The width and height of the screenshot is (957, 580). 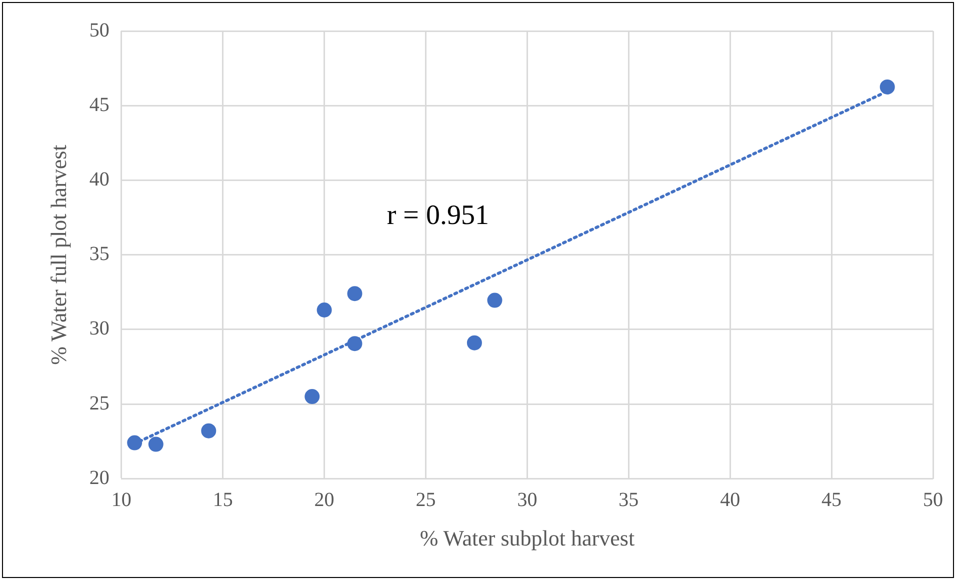 I want to click on x-axis-title: % Water subplot harvest, so click(x=527, y=538).